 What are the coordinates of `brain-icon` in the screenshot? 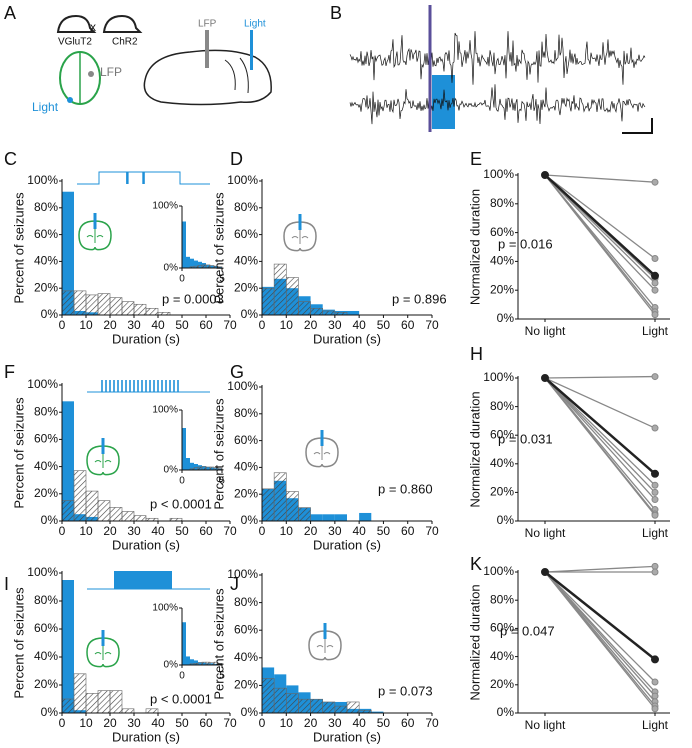 It's located at (300, 233).